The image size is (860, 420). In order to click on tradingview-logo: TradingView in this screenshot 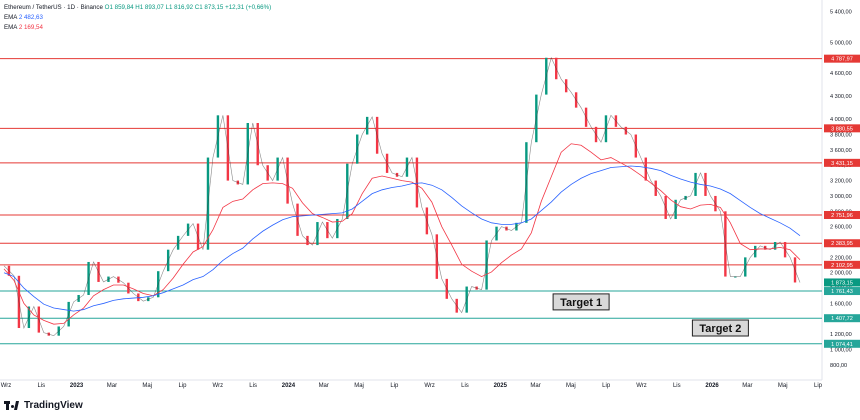, I will do `click(43, 405)`.